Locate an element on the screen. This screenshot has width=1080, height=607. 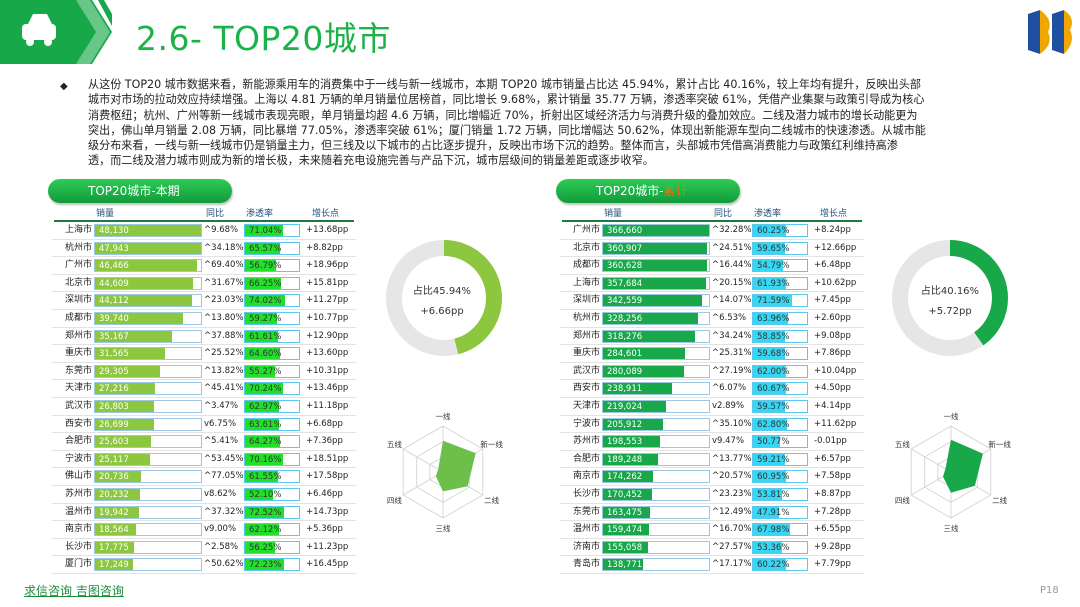
penetration-value: 70.24% is located at coordinates (265, 389).